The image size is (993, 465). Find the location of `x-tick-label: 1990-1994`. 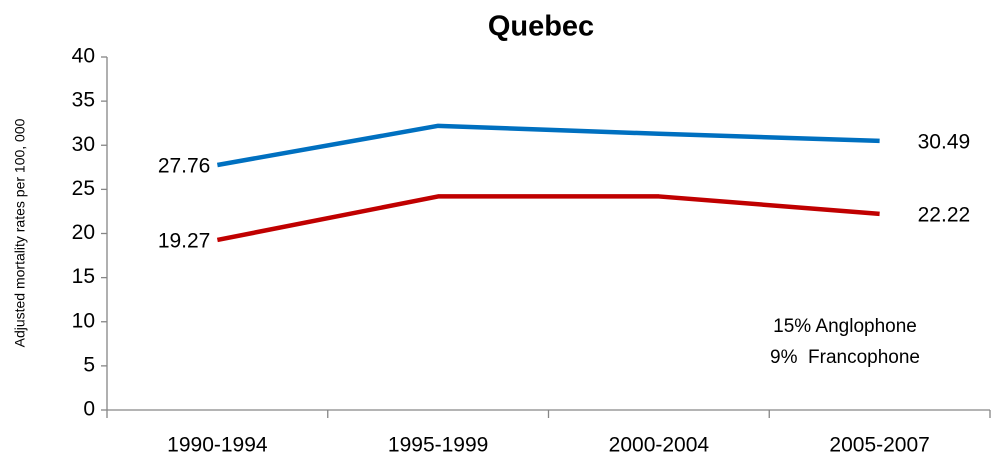

x-tick-label: 1990-1994 is located at coordinates (217, 445).